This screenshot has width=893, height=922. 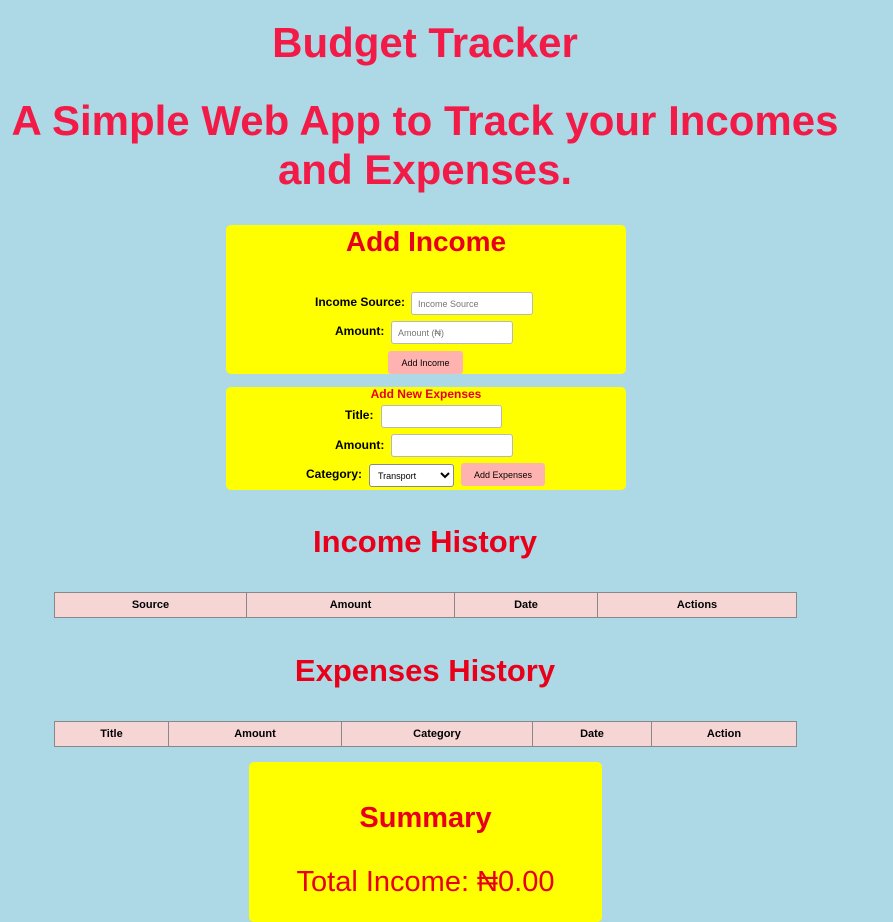 I want to click on subtitle-line-1: A Simple Web App to Track your Incomes, so click(x=425, y=120).